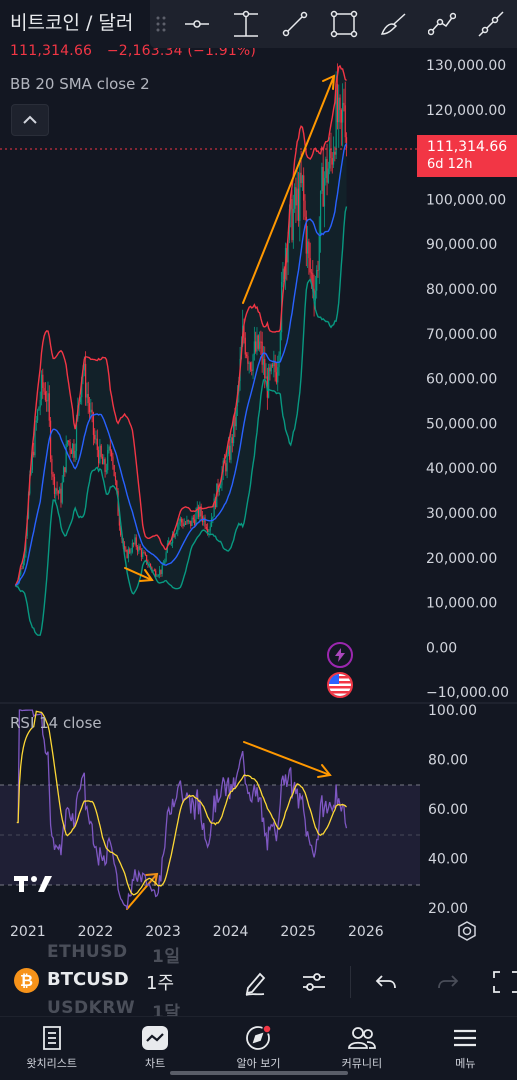 This screenshot has height=1080, width=517. I want to click on time-axis-label: 2023, so click(163, 932).